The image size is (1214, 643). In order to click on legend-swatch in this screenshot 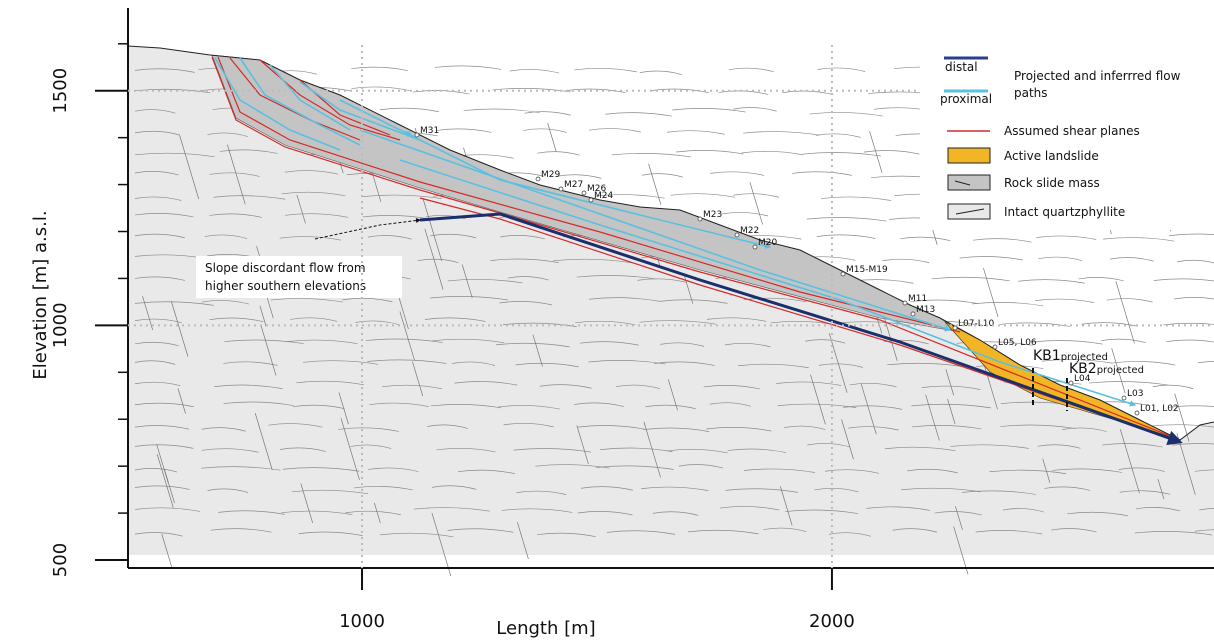, I will do `click(969, 182)`.